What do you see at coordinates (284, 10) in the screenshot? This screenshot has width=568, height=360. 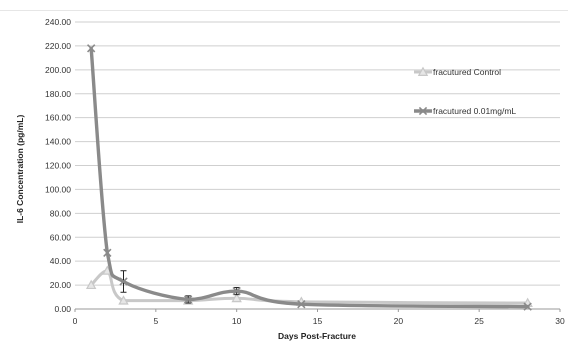 I see `top-divider` at bounding box center [284, 10].